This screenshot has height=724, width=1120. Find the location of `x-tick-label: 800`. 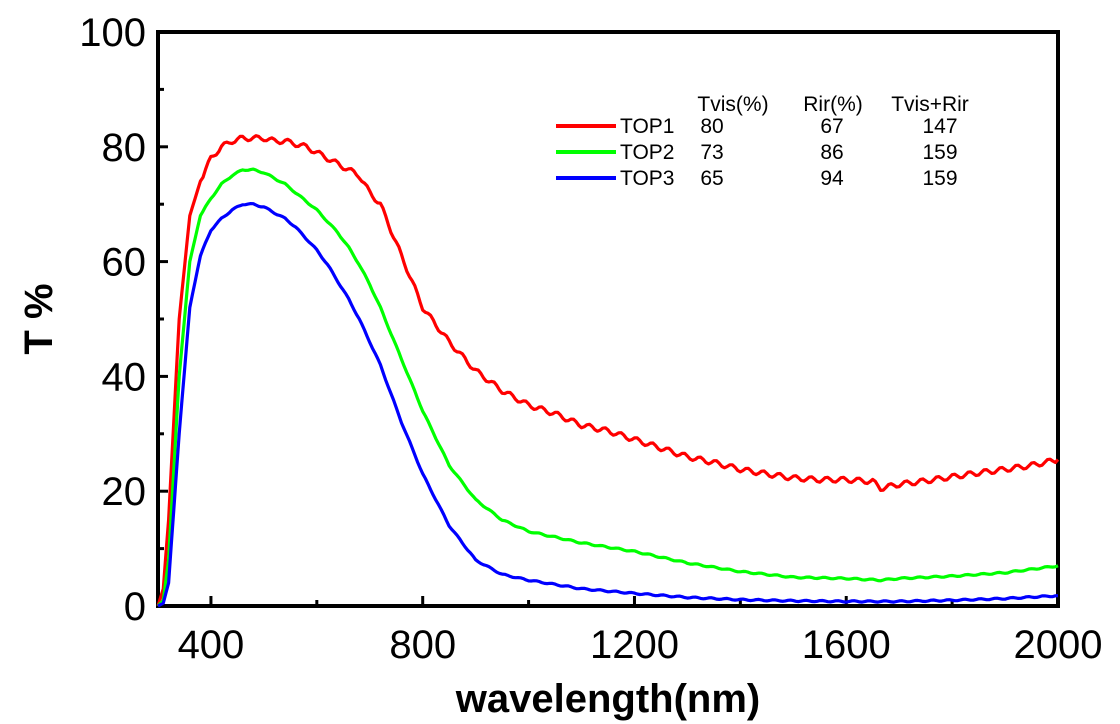

x-tick-label: 800 is located at coordinates (422, 645).